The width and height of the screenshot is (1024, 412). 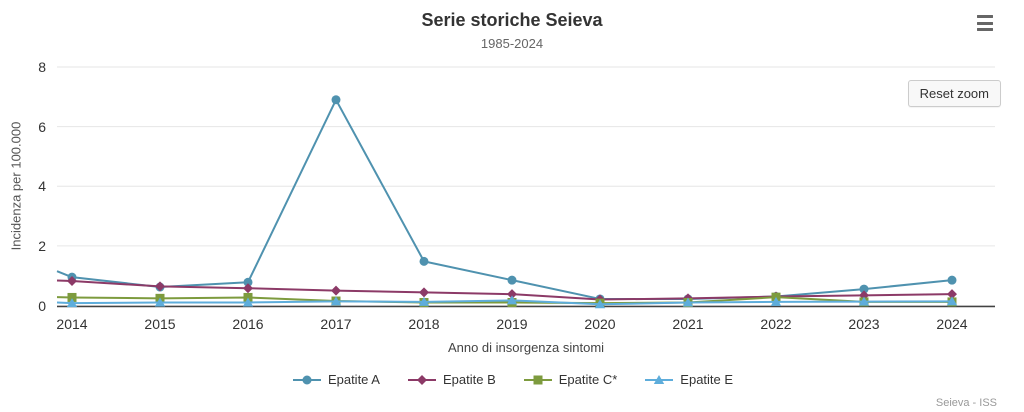 What do you see at coordinates (16, 186) in the screenshot?
I see `y-axis-title: Incidenza per 100.000` at bounding box center [16, 186].